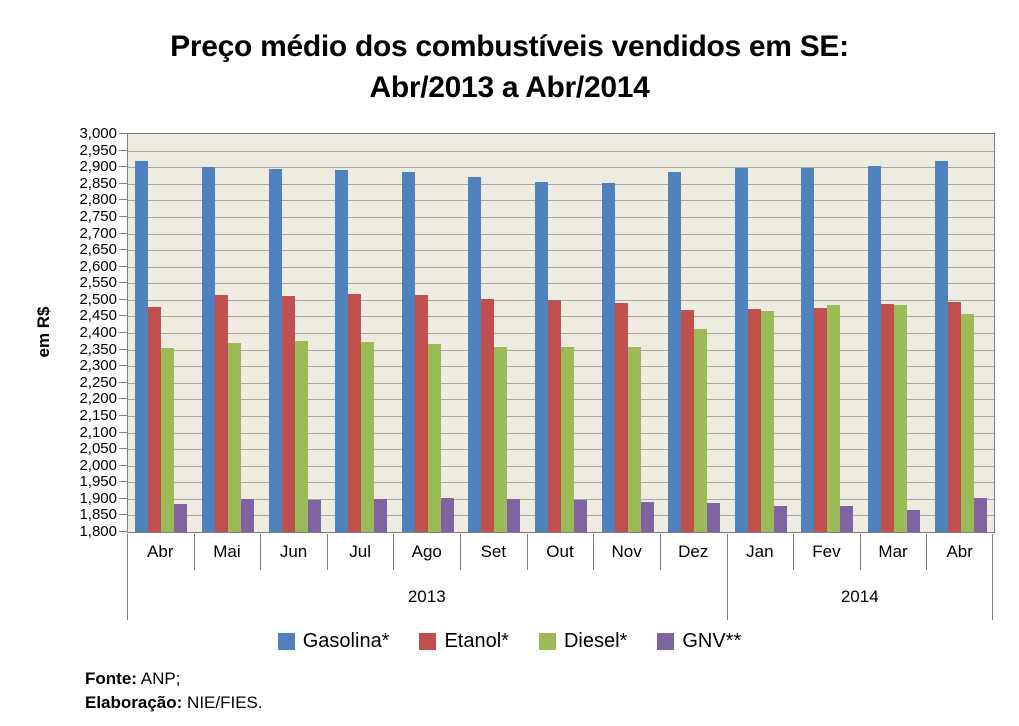 This screenshot has width=1019, height=726. Describe the element at coordinates (509, 87) in the screenshot. I see `chart-title-line2: Abr/2013 a Abr/2014` at that location.